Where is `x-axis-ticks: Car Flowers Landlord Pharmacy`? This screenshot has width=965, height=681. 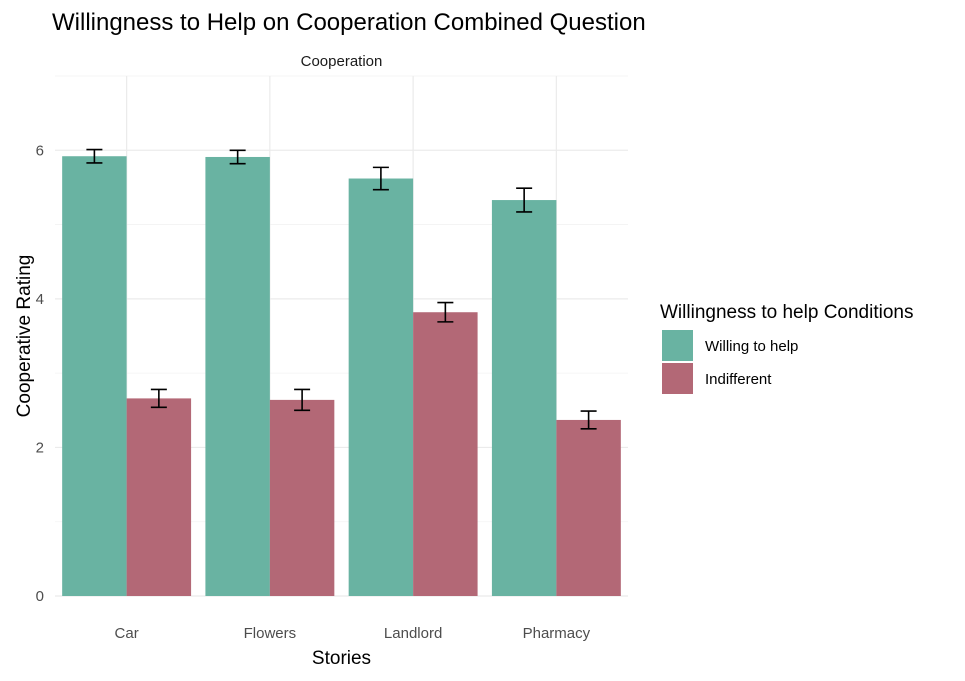 x-axis-ticks: Car Flowers Landlord Pharmacy is located at coordinates (353, 633).